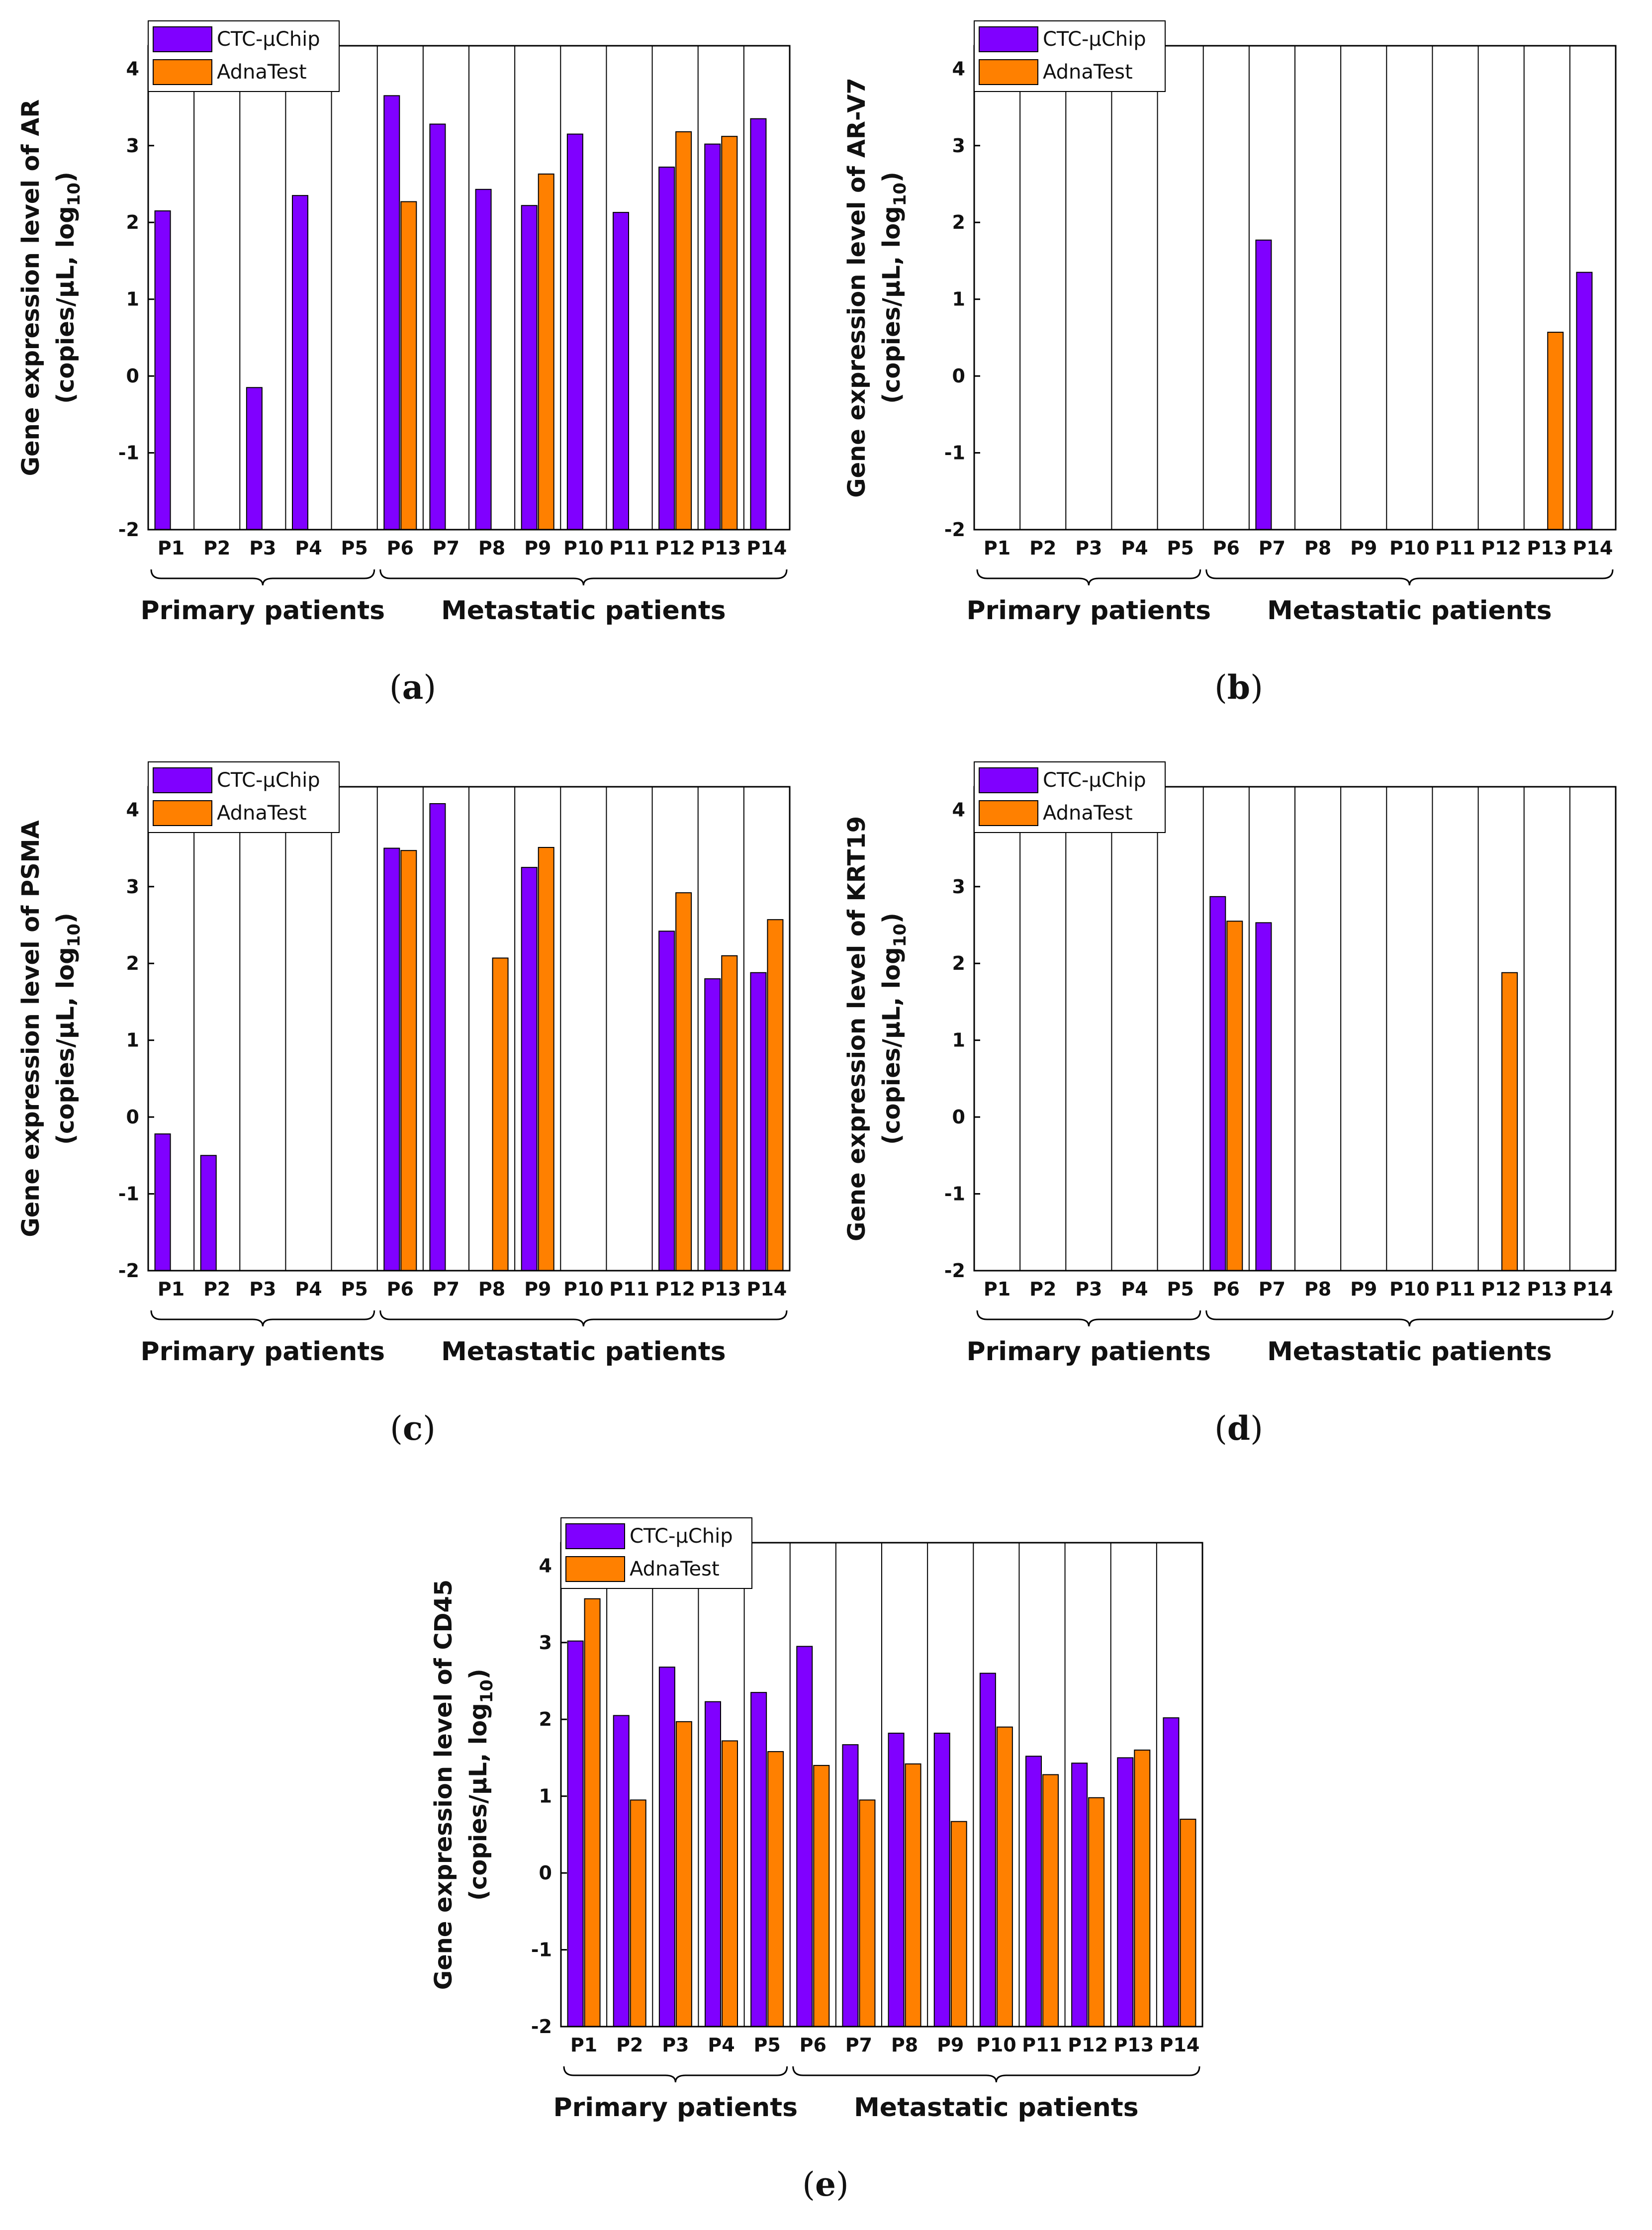 This screenshot has height=2230, width=1652. Describe the element at coordinates (881, 1785) in the screenshot. I see `plot-frame-e` at that location.